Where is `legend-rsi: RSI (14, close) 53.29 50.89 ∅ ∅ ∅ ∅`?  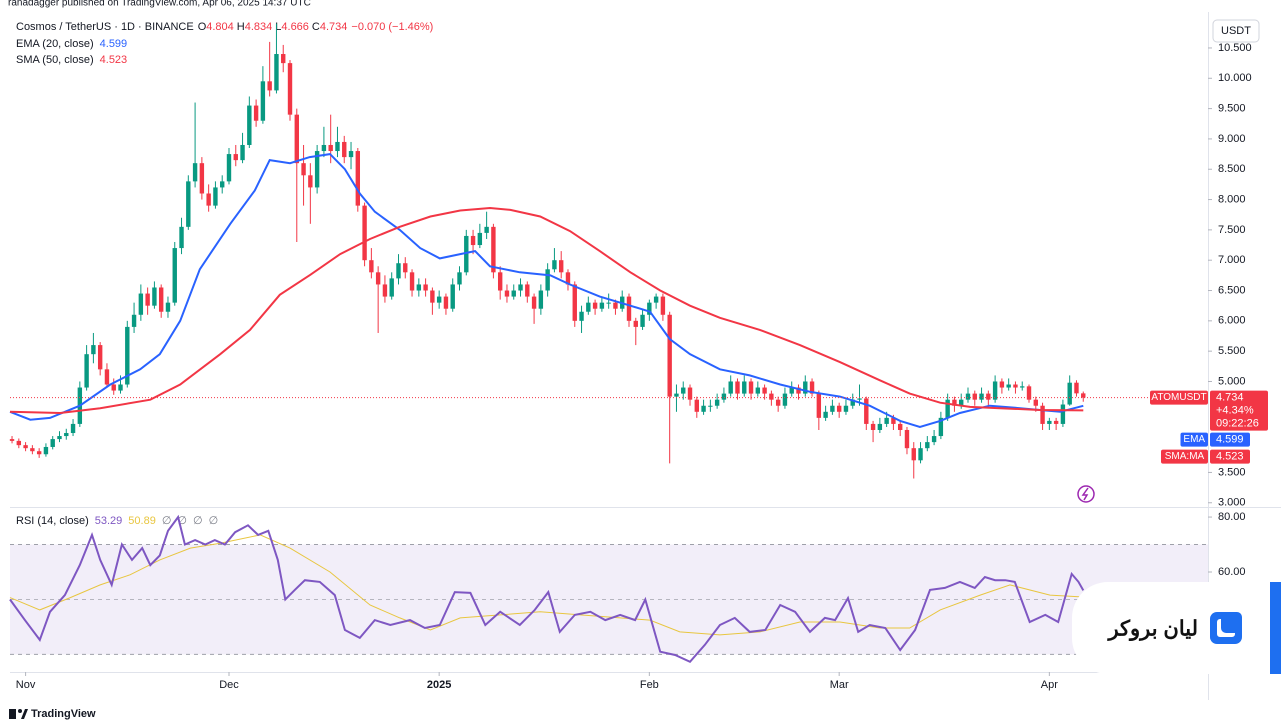
legend-rsi: RSI (14, close) 53.29 50.89 ∅ ∅ ∅ ∅ is located at coordinates (117, 521).